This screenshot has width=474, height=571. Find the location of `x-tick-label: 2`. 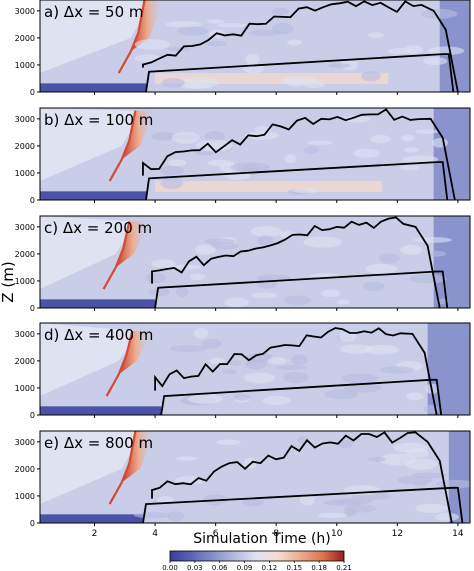

x-tick-label: 2 is located at coordinates (95, 534).